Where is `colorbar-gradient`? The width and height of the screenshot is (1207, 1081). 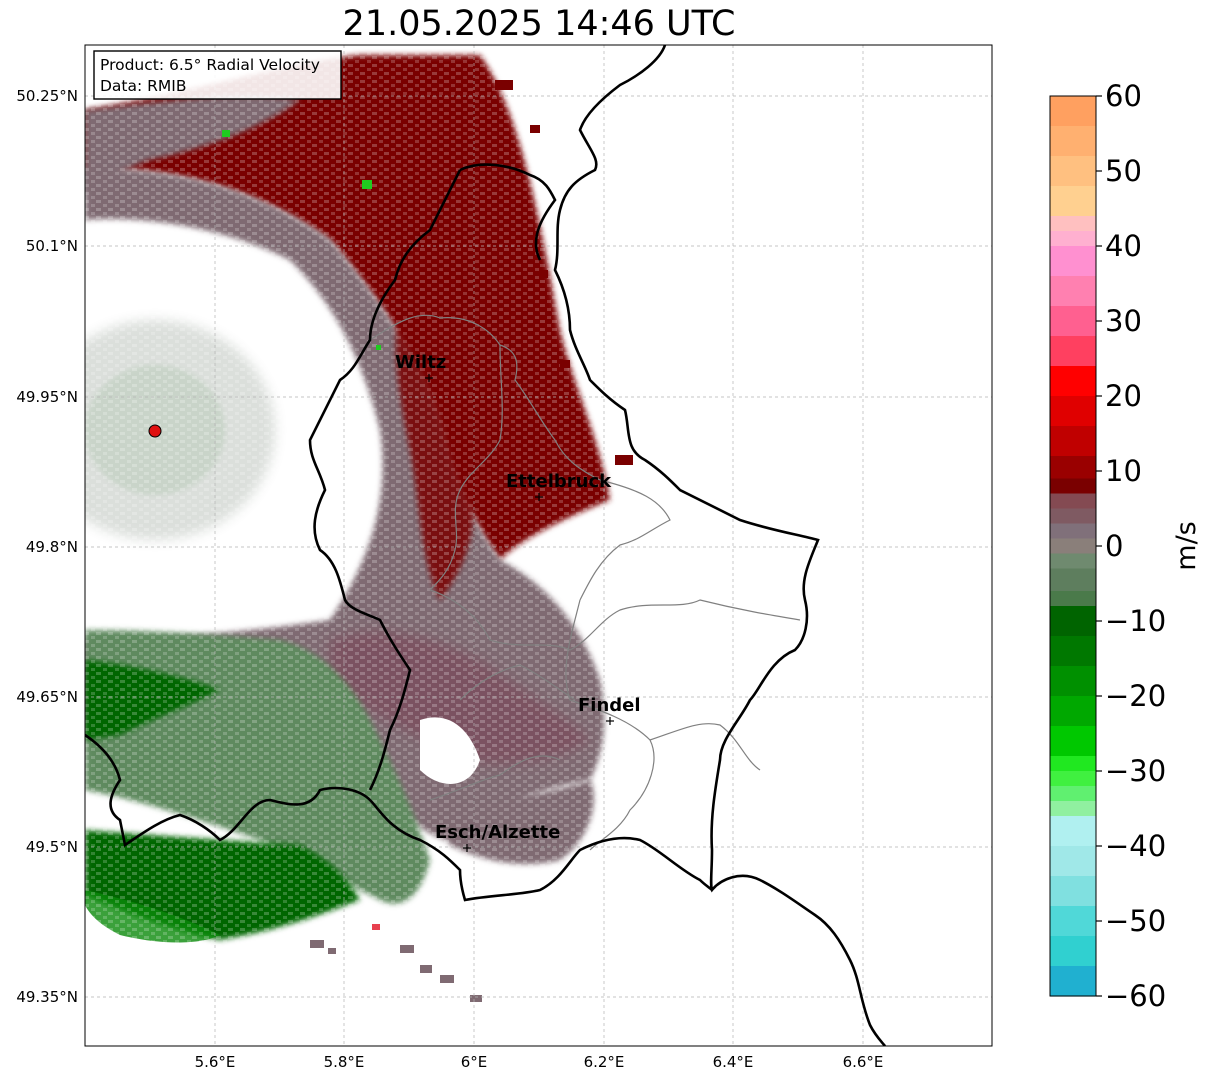
colorbar-gradient is located at coordinates (1073, 546).